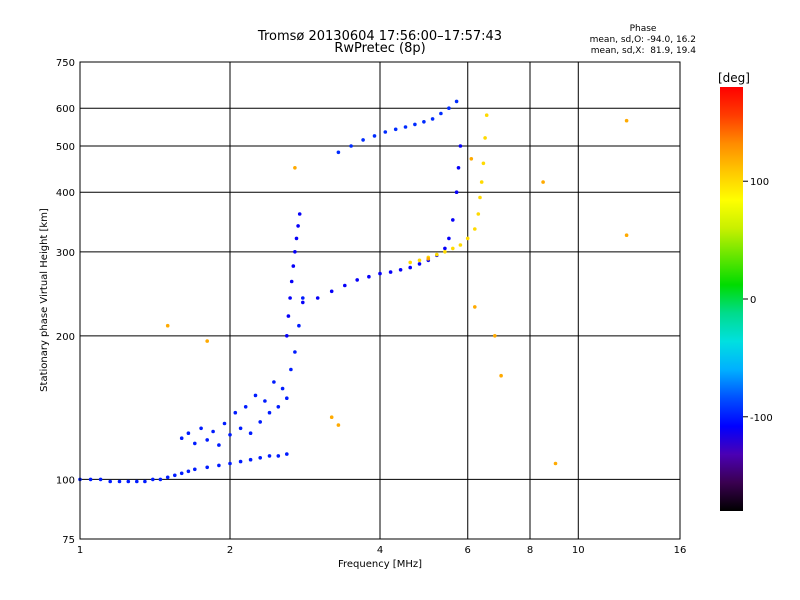  I want to click on colorbar-label: [deg], so click(734, 78).